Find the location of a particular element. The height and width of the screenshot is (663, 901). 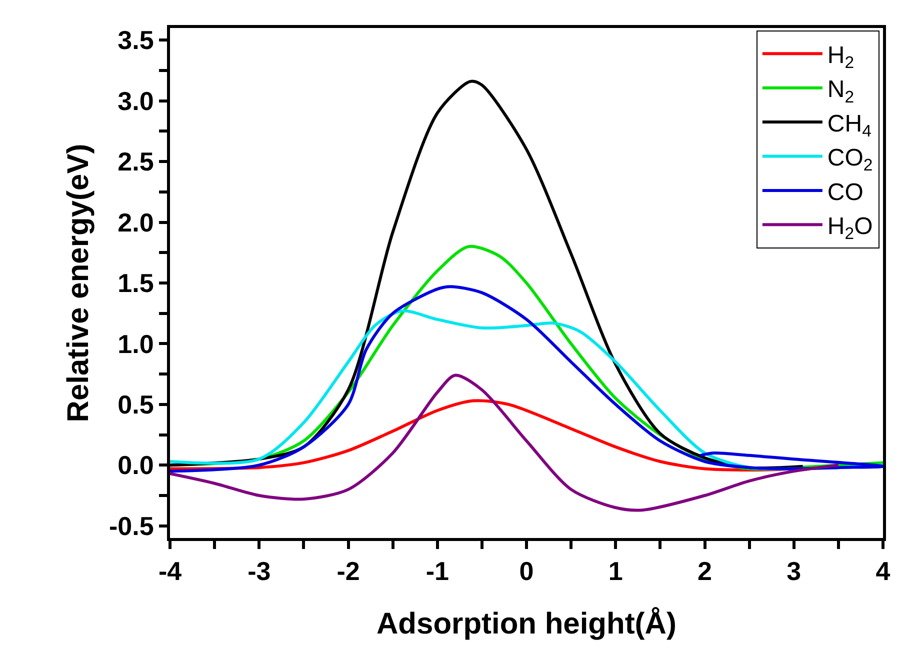

y-tick-label: 3.5 is located at coordinates (136, 40).